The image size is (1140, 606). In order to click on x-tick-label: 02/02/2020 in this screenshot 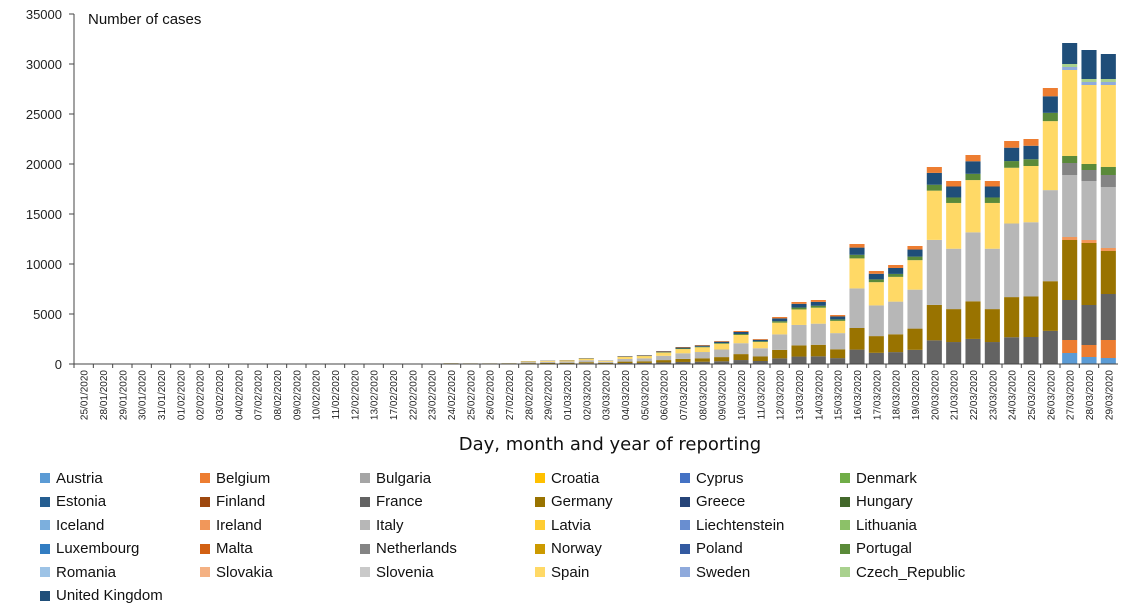, I will do `click(201, 395)`.